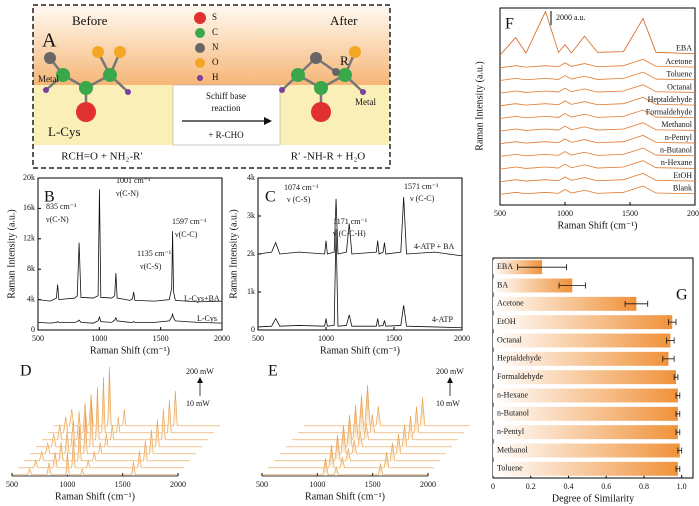 The image size is (699, 506). Describe the element at coordinates (215, 32) in the screenshot. I see `legend-label: C` at that location.